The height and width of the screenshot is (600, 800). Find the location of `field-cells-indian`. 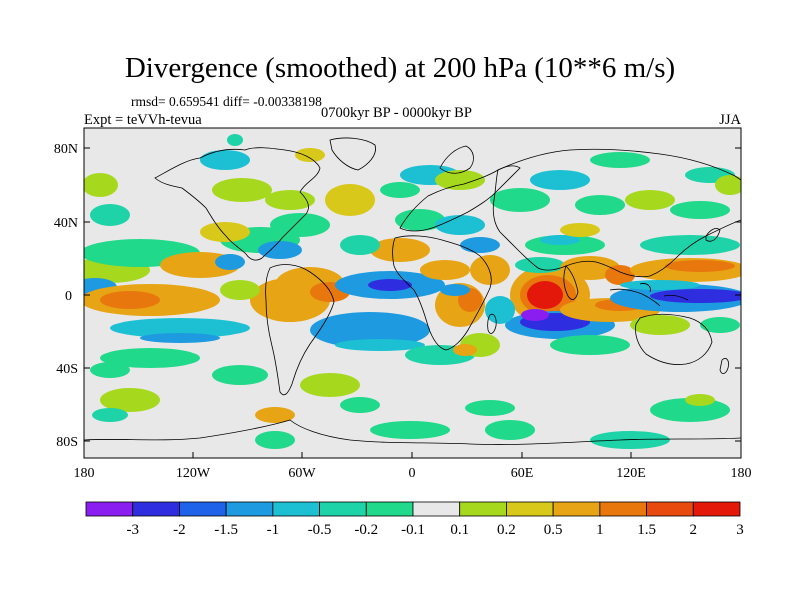

field-cells-indian is located at coordinates (572, 295).